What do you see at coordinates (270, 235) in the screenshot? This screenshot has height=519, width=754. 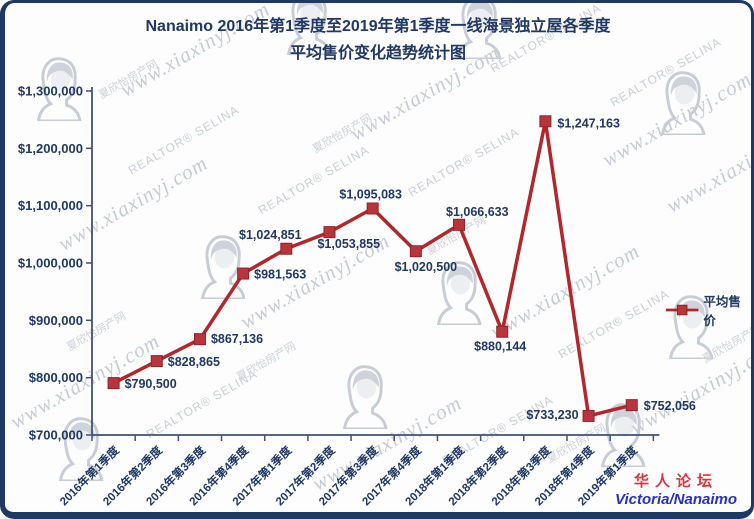 I see `data-point-label: $1,024,851` at bounding box center [270, 235].